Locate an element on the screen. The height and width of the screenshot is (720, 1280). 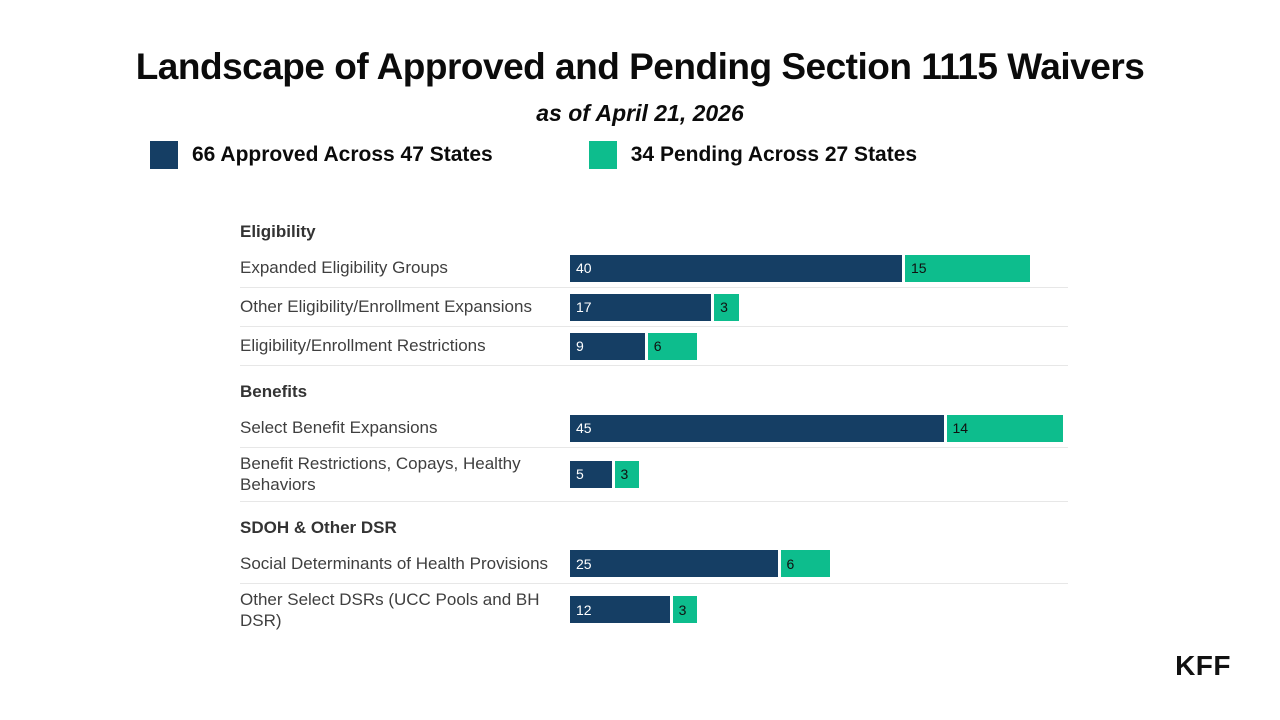
section-header: Eligibility is located at coordinates (278, 231).